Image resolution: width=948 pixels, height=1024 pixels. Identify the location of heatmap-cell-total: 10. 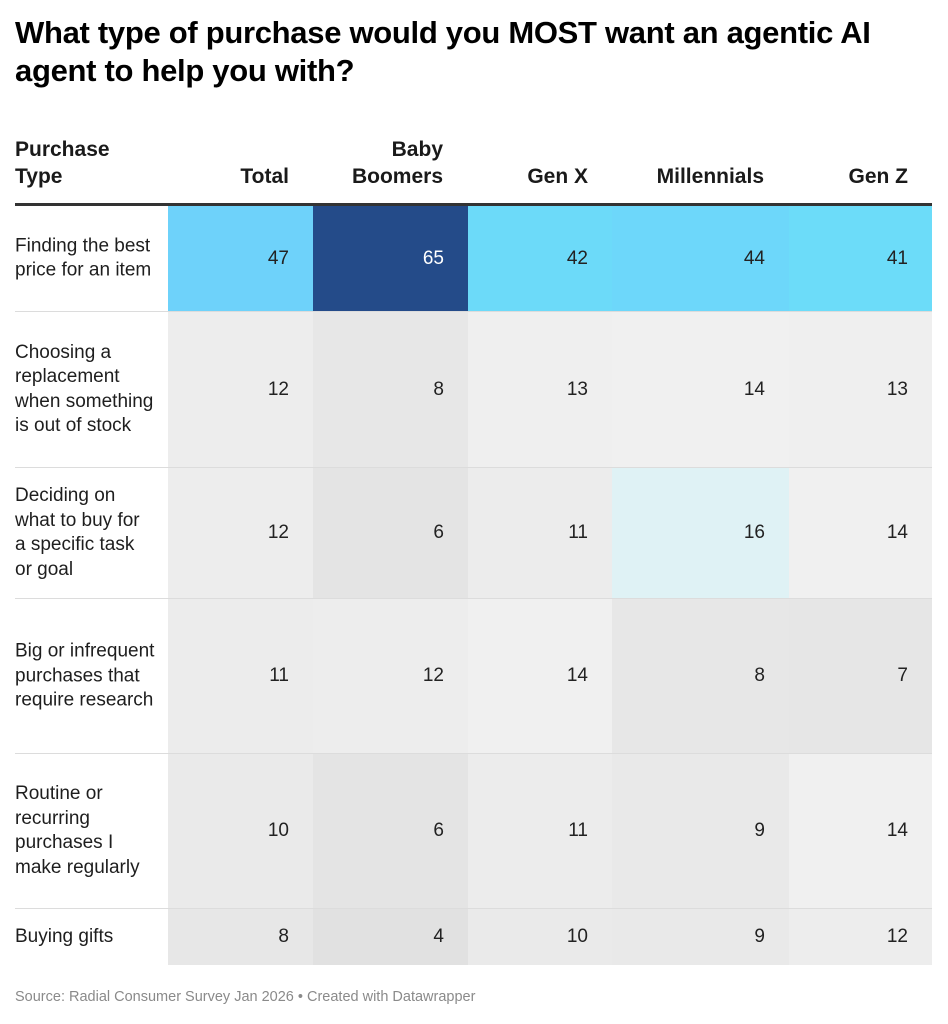
(240, 831).